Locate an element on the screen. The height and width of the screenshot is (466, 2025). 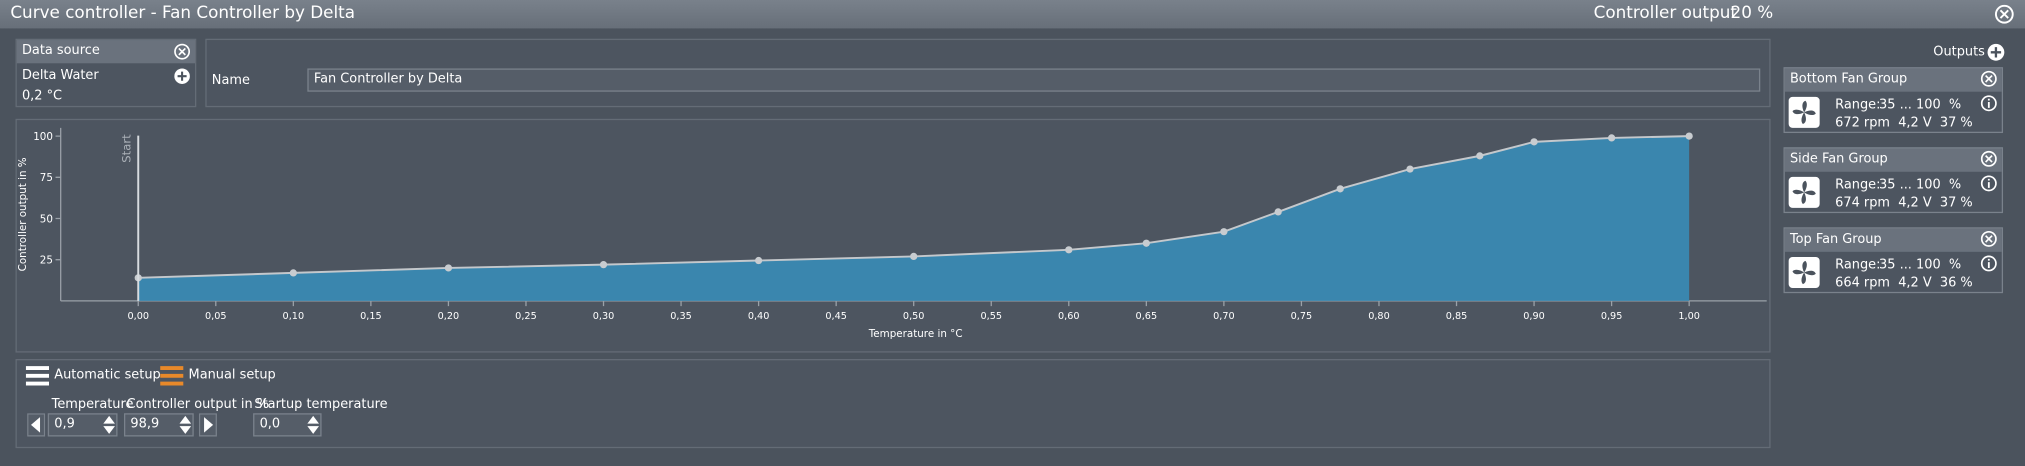
sensor-name: Delta Water is located at coordinates (60, 75).